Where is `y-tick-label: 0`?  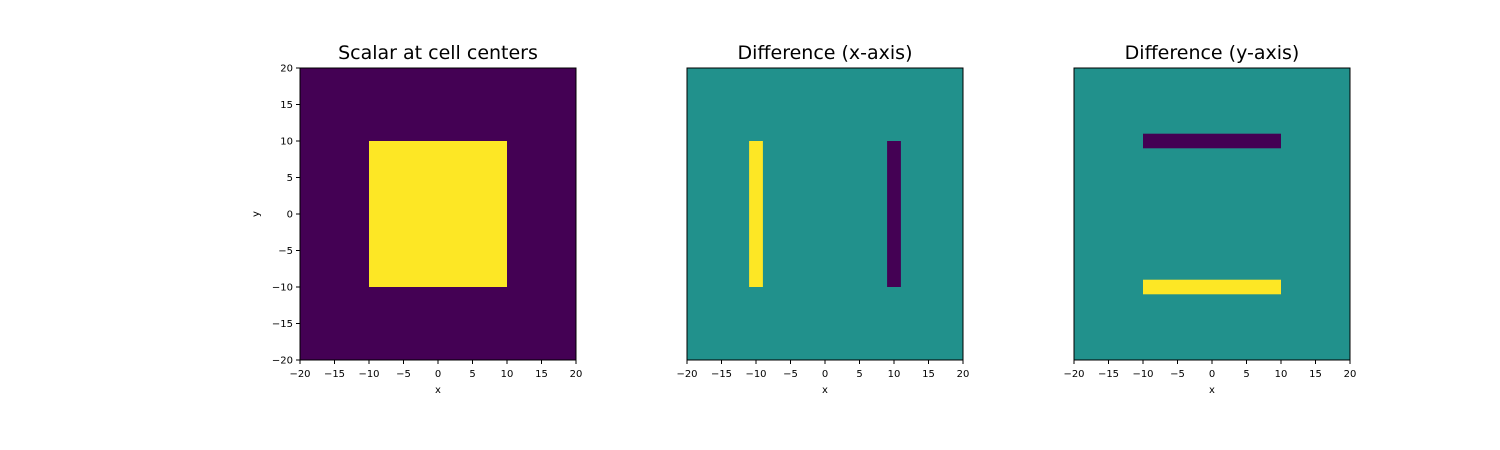
y-tick-label: 0 is located at coordinates (290, 215).